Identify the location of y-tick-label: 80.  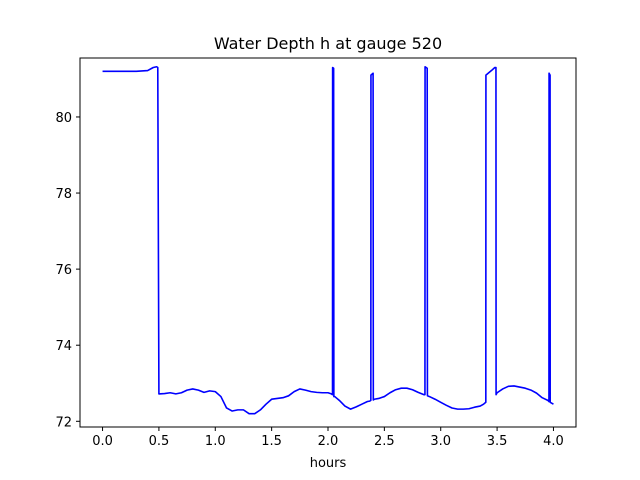
(63, 118).